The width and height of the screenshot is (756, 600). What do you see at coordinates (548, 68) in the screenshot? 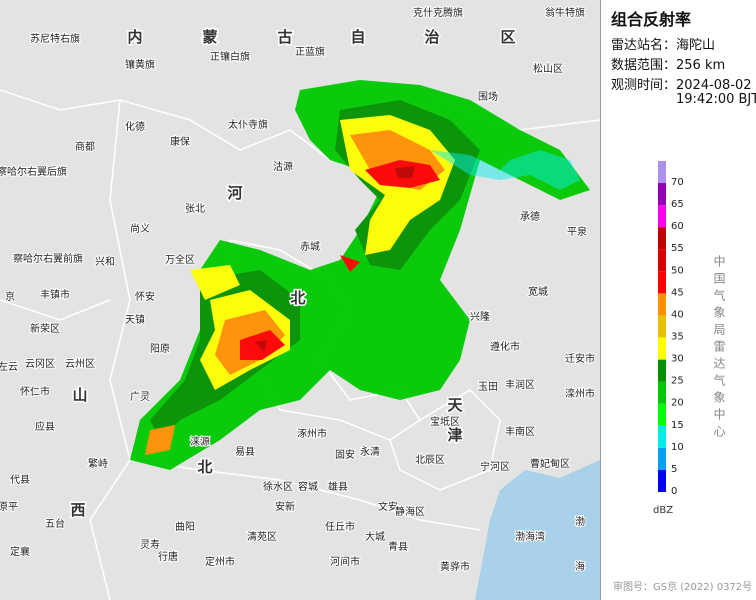
I see `place-label: 松山区` at bounding box center [548, 68].